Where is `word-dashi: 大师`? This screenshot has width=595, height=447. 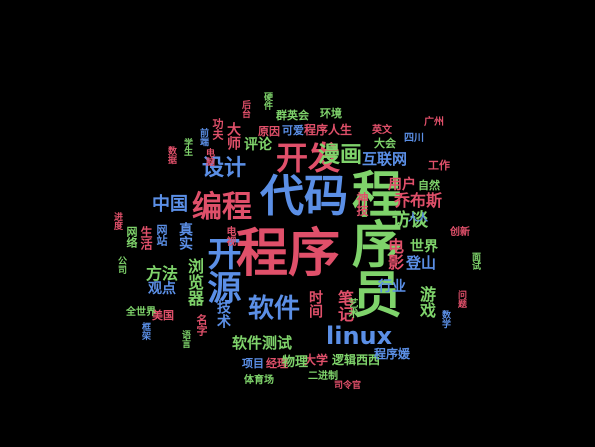
word-dashi: 大师 is located at coordinates (233, 136).